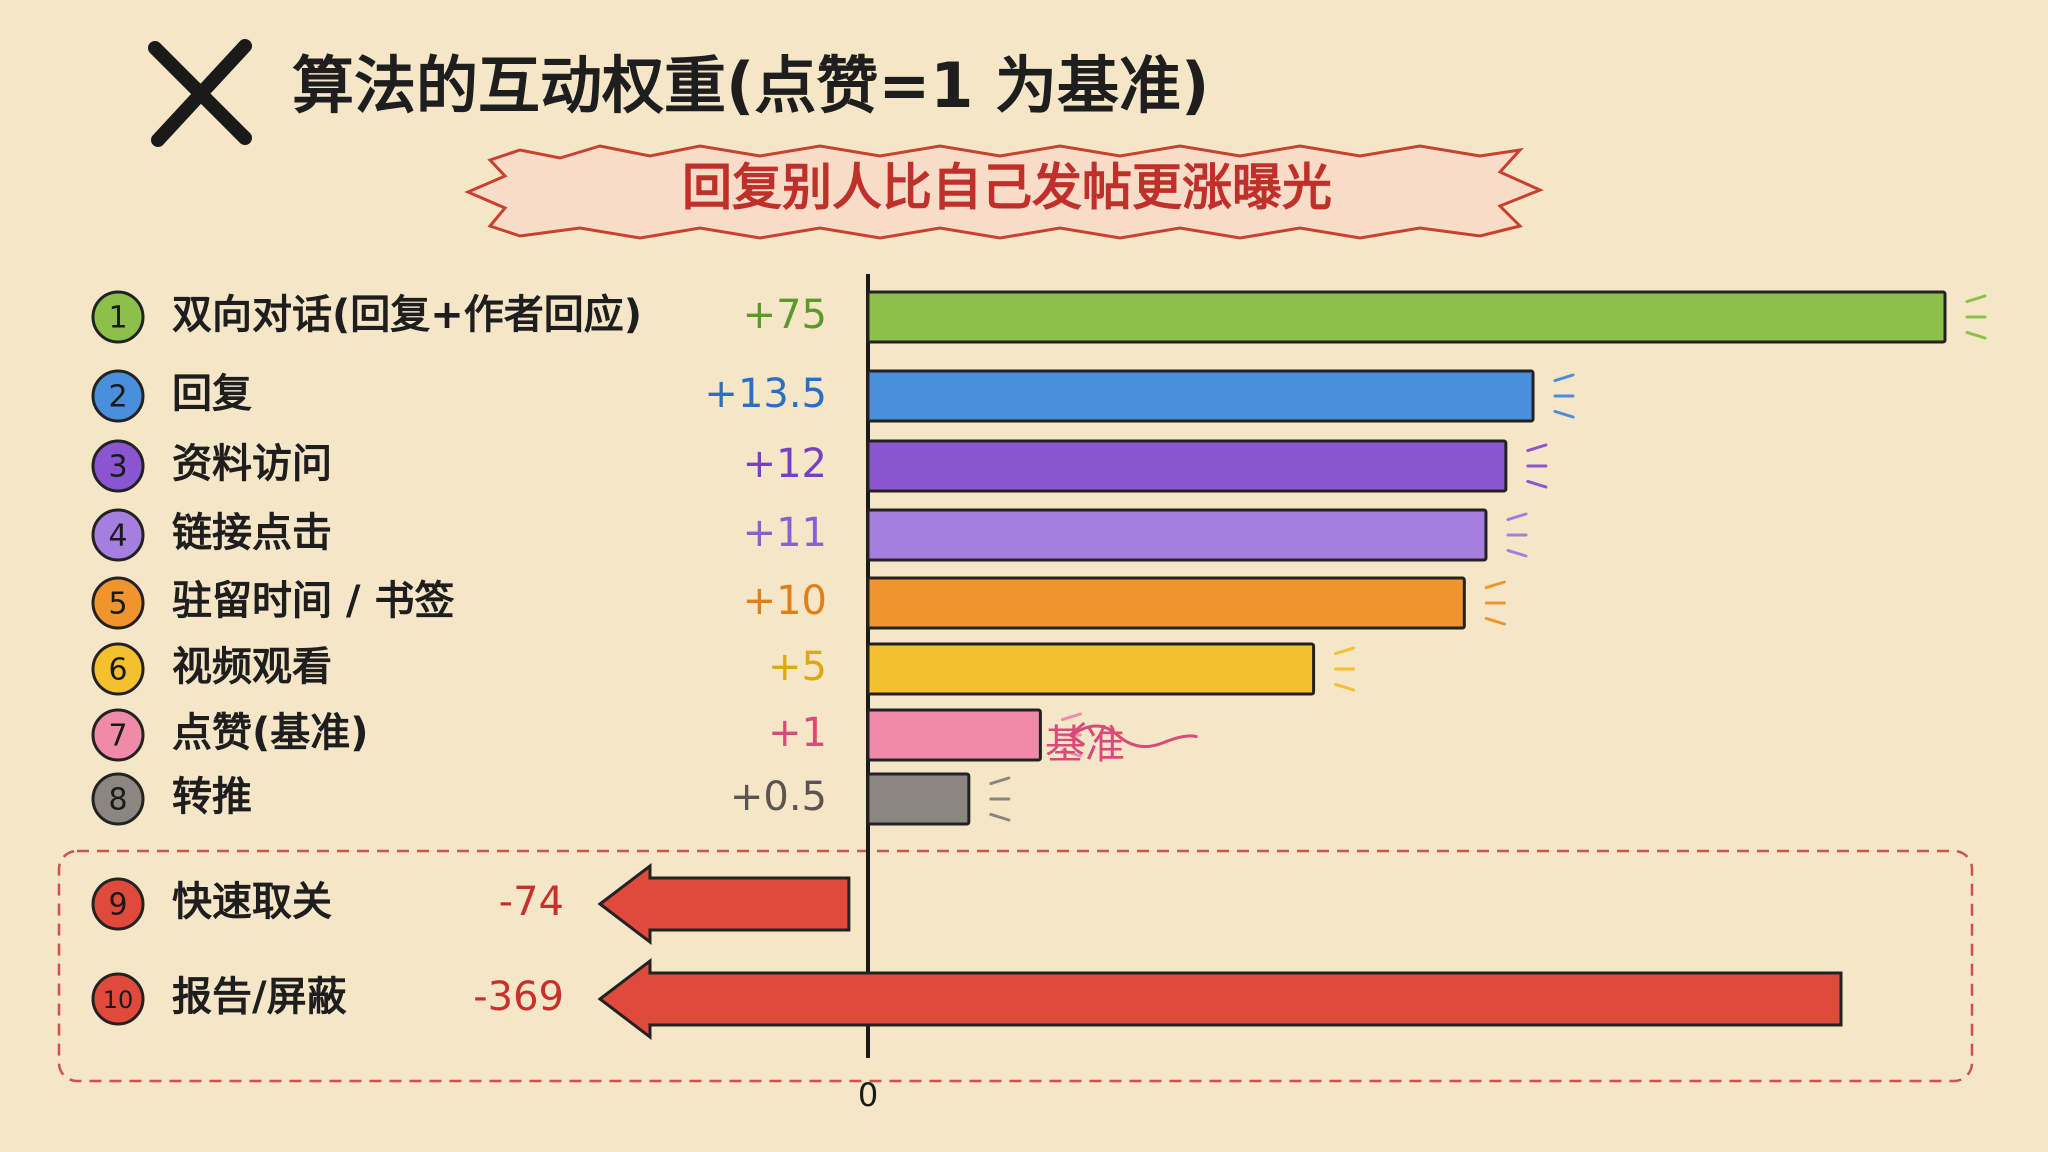  What do you see at coordinates (518, 997) in the screenshot?
I see `value-label: -369` at bounding box center [518, 997].